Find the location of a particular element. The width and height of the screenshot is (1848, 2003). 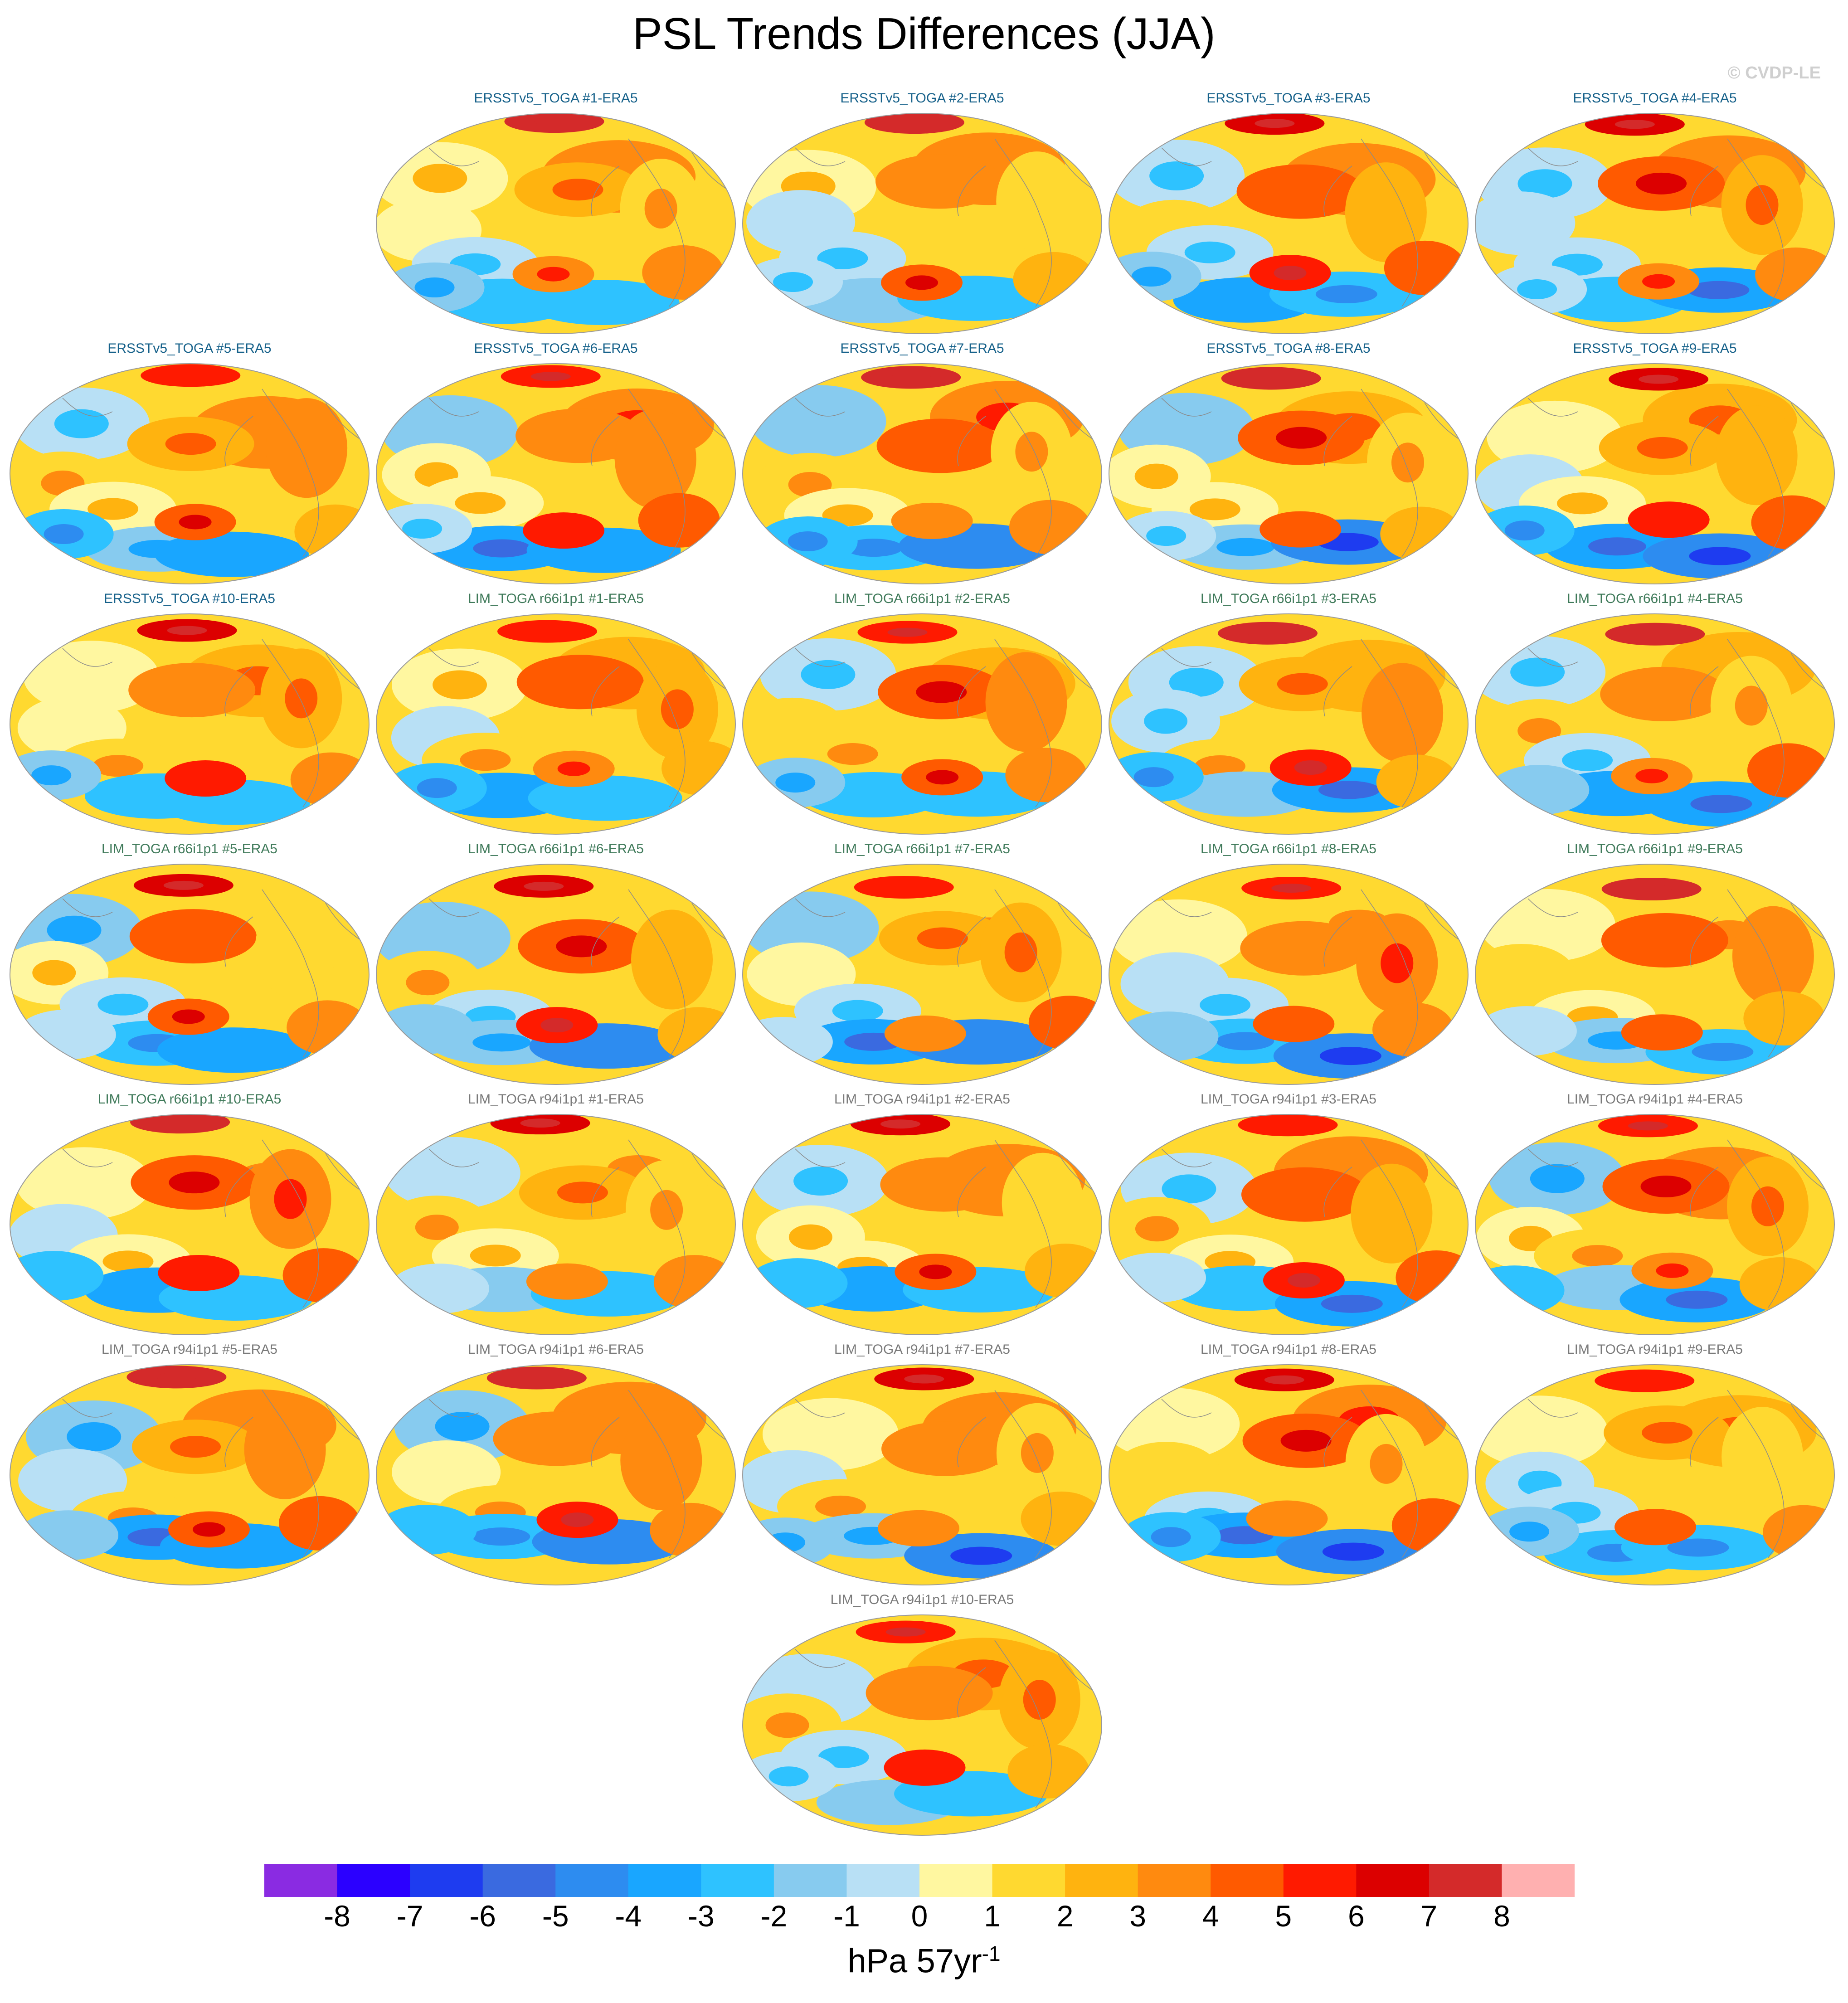

panel-title: LIM_TOGA r66i1p1 #2-ERA5 is located at coordinates (922, 598).